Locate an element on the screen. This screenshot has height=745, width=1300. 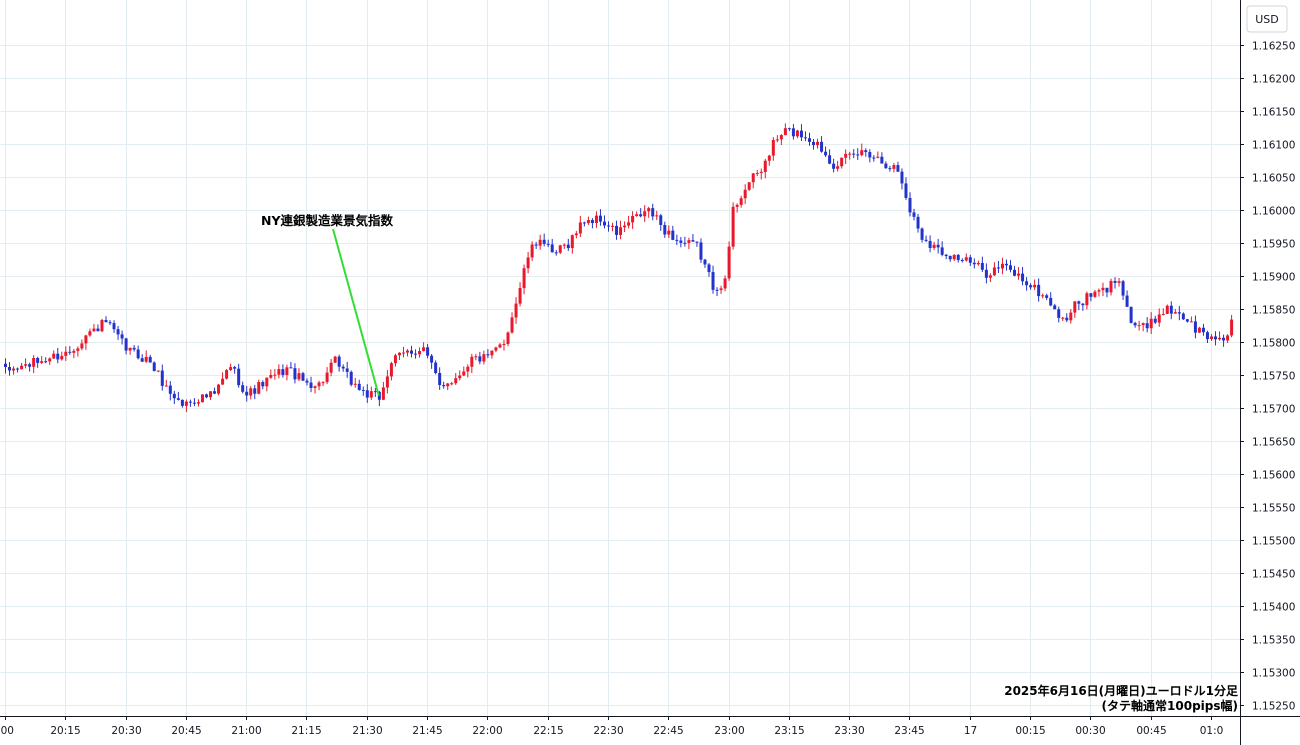
y-tick-label: 1.15700 is located at coordinates (1273, 410).